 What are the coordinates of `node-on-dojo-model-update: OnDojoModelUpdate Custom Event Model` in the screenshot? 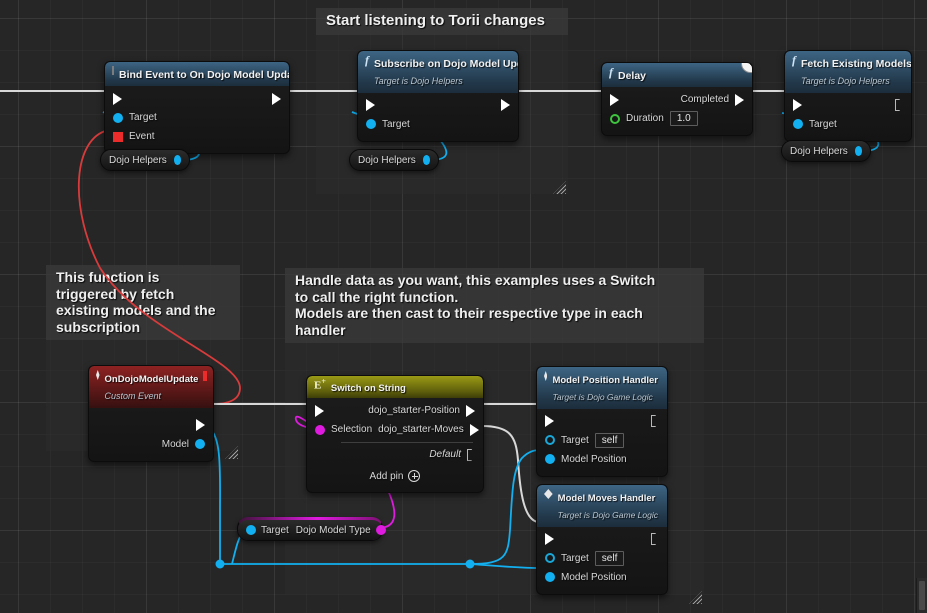 It's located at (151, 413).